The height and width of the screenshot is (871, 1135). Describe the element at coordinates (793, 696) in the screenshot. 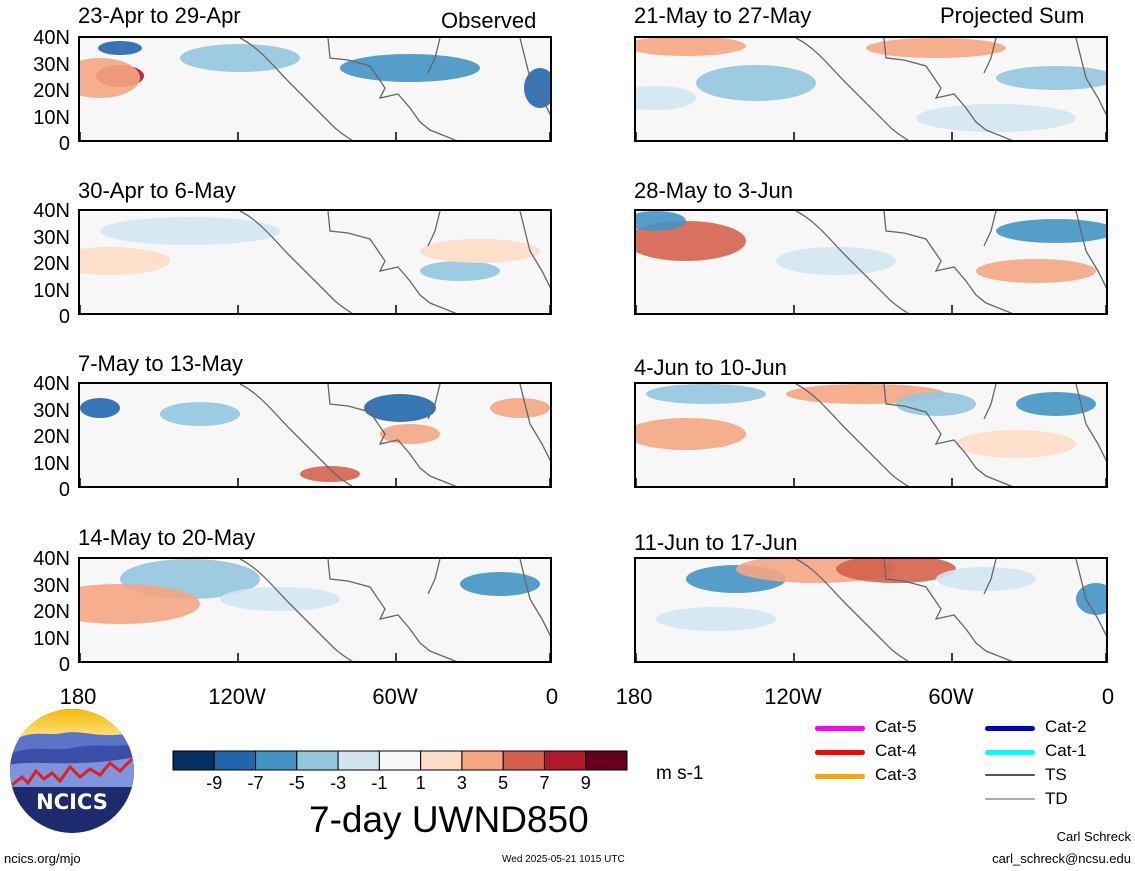

I see `lon-label-120w-right: 120W` at that location.